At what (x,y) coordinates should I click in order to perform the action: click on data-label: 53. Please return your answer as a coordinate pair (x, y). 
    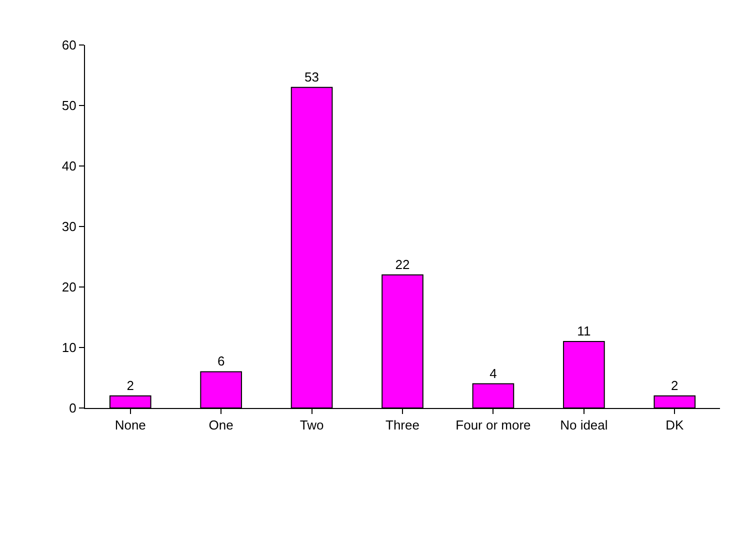
    Looking at the image, I should click on (312, 76).